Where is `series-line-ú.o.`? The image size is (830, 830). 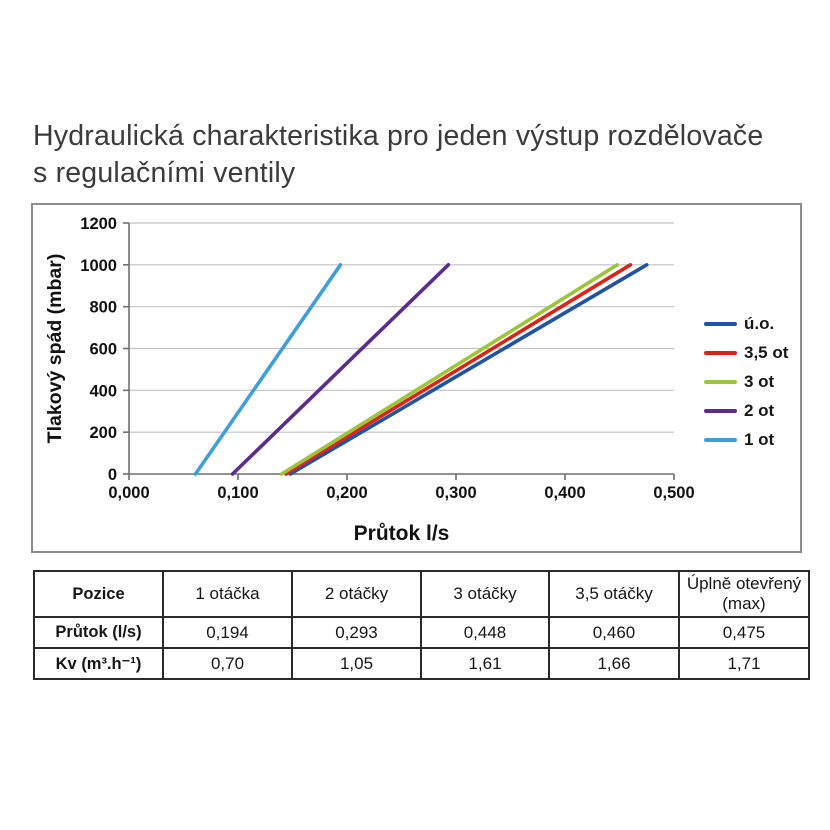
series-line-ú.o. is located at coordinates (468, 369).